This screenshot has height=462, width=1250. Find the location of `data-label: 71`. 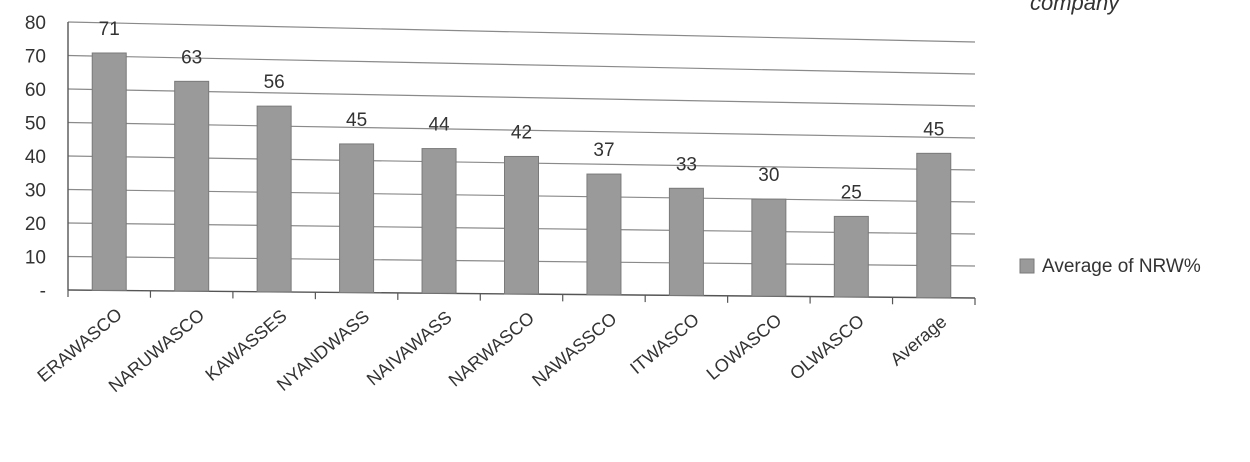

data-label: 71 is located at coordinates (109, 29).